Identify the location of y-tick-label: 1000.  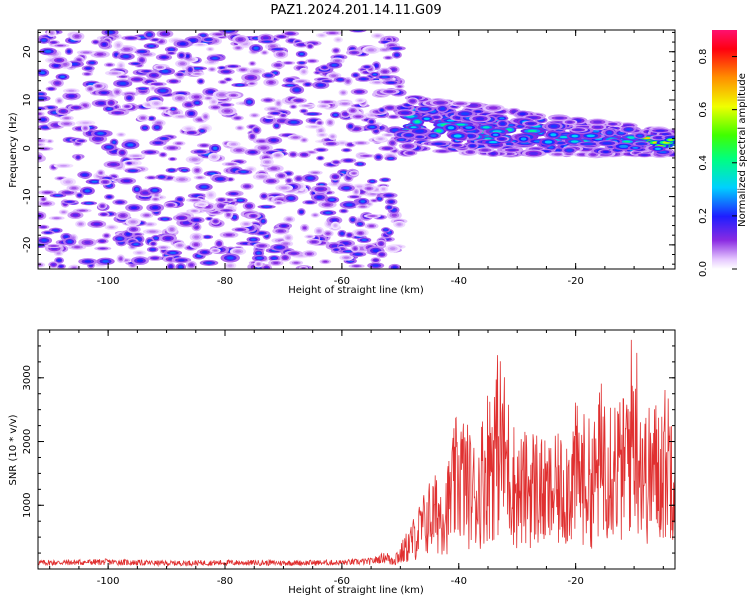
(27, 505).